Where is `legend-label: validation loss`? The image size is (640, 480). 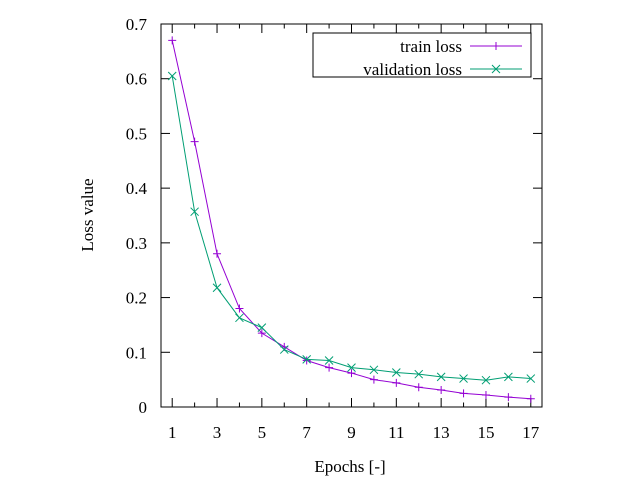 legend-label: validation loss is located at coordinates (412, 69).